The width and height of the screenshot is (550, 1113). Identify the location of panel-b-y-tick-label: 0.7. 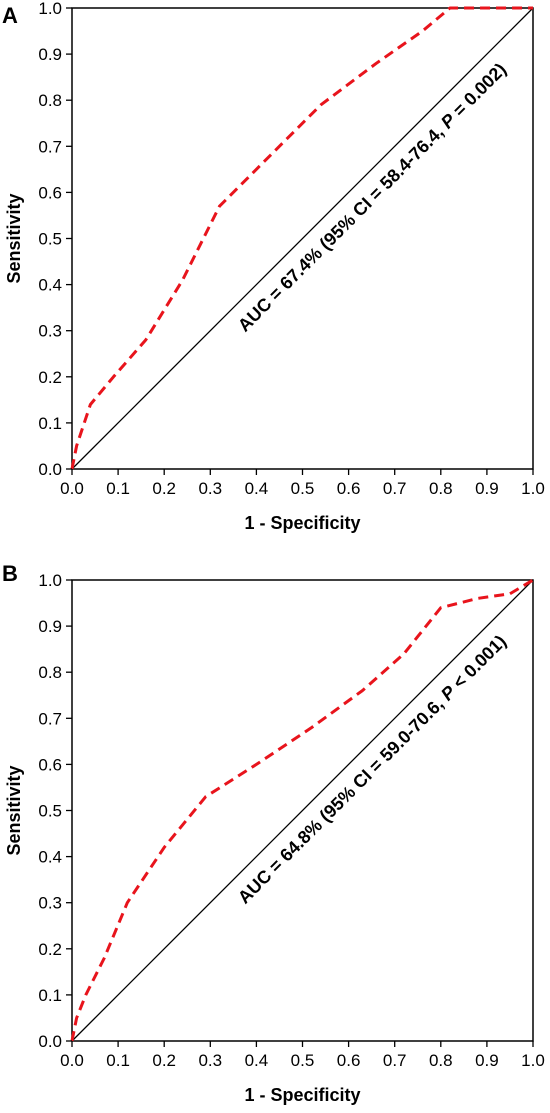
(50, 718).